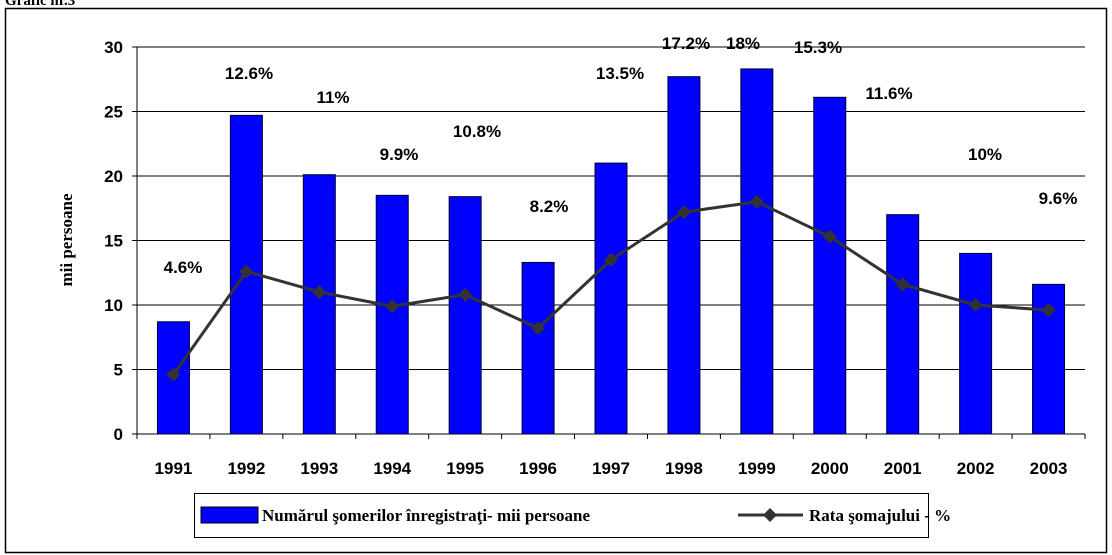 Image resolution: width=1112 pixels, height=555 pixels. What do you see at coordinates (399, 154) in the screenshot?
I see `data-label: 9.9%` at bounding box center [399, 154].